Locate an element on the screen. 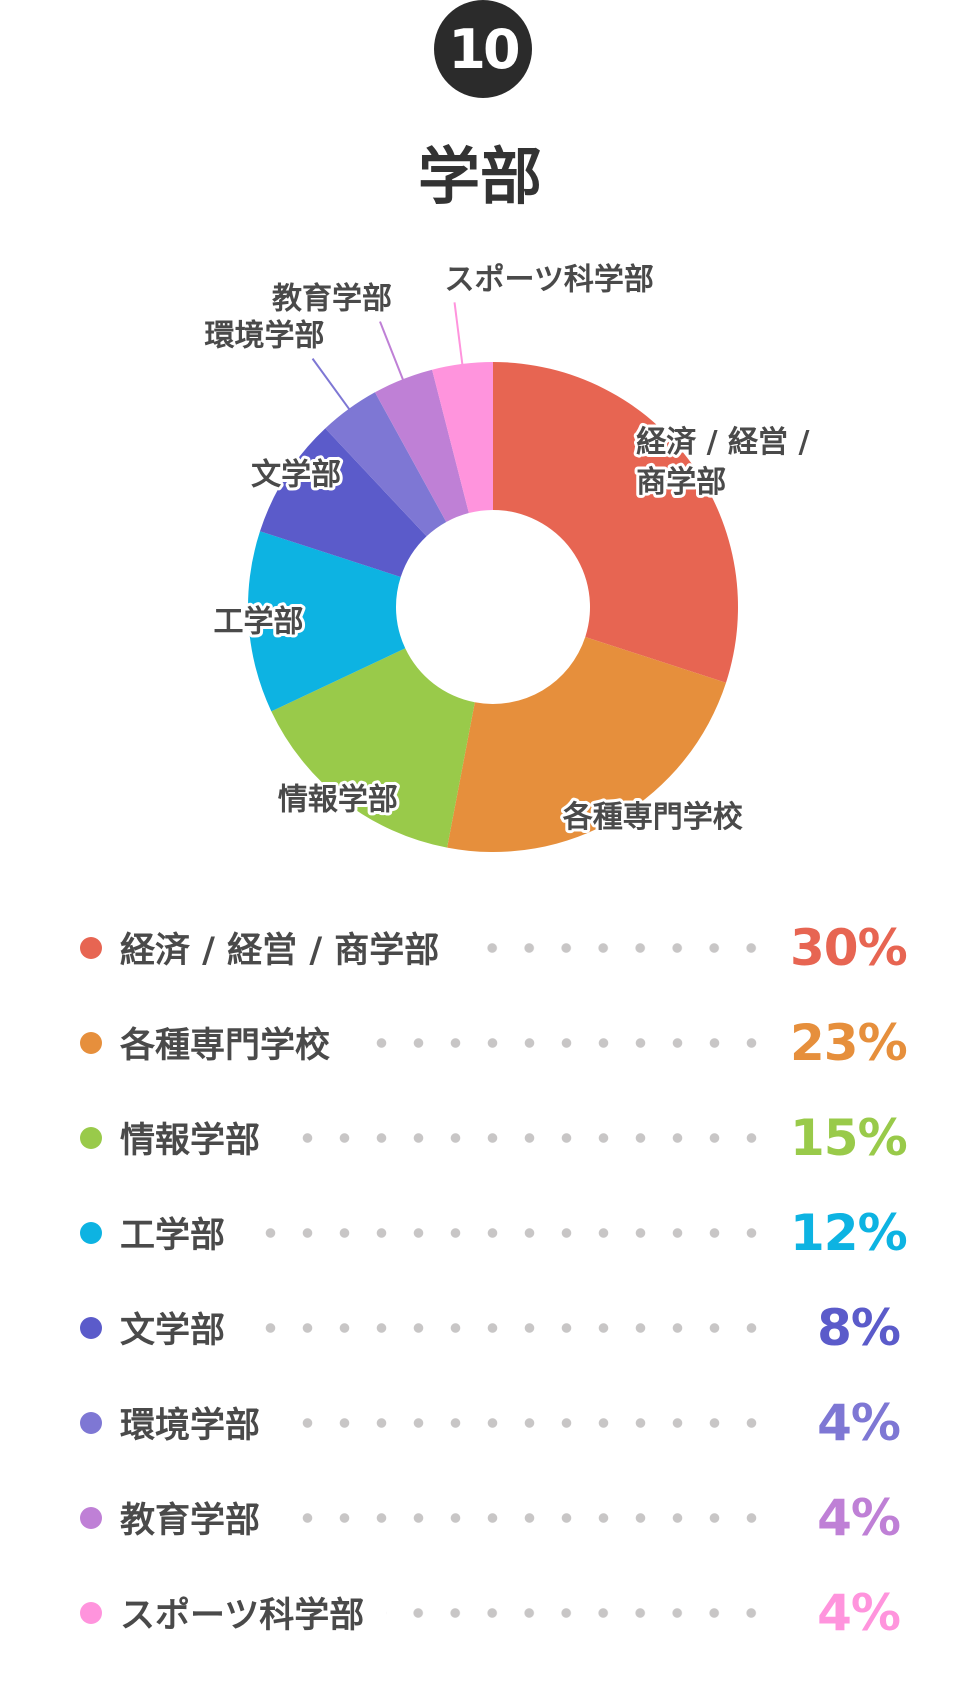 This screenshot has height=1699, width=960. chart-title: 学部 is located at coordinates (479, 176).